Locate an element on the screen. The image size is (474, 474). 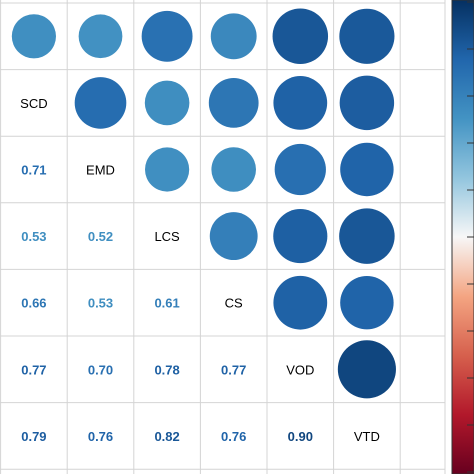
correlation-value: 0.52 is located at coordinates (100, 236).